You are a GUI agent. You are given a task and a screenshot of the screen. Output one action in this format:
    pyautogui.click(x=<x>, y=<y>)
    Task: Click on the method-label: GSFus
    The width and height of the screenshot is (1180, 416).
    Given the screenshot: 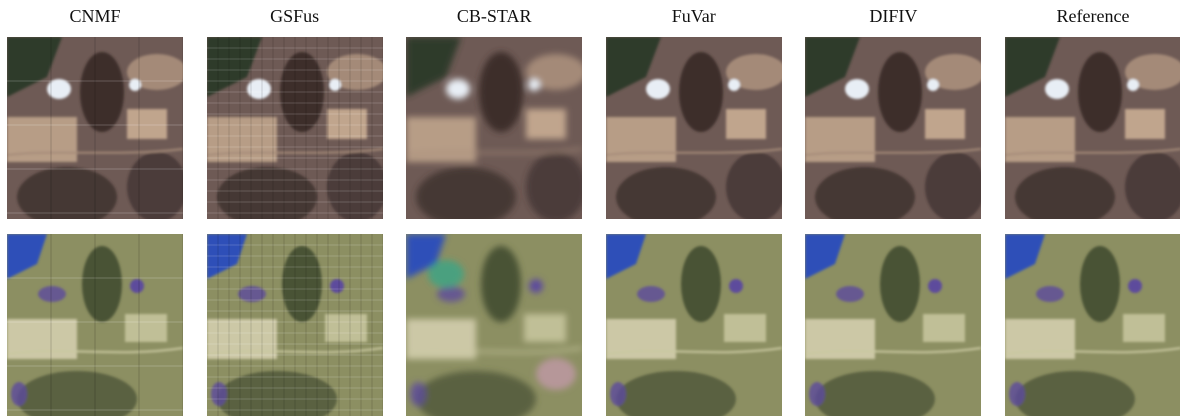 What is the action you would take?
    pyautogui.click(x=295, y=16)
    